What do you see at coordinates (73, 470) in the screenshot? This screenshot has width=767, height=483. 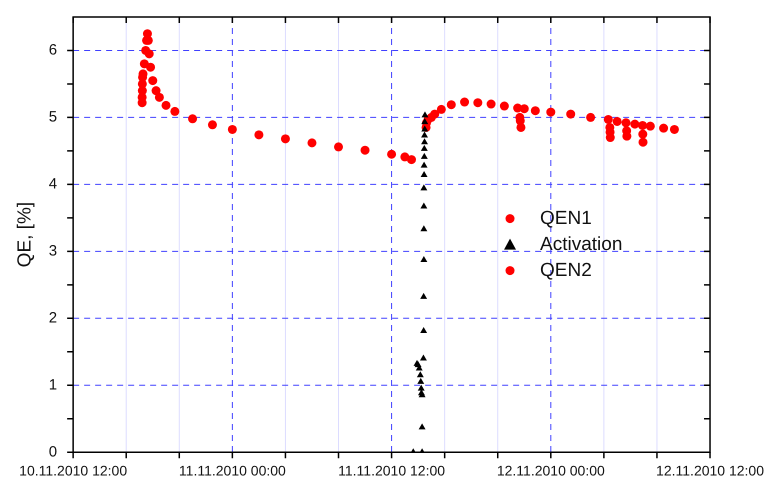 I see `x-tick-label: 10.11.2010 12:00` at bounding box center [73, 470].